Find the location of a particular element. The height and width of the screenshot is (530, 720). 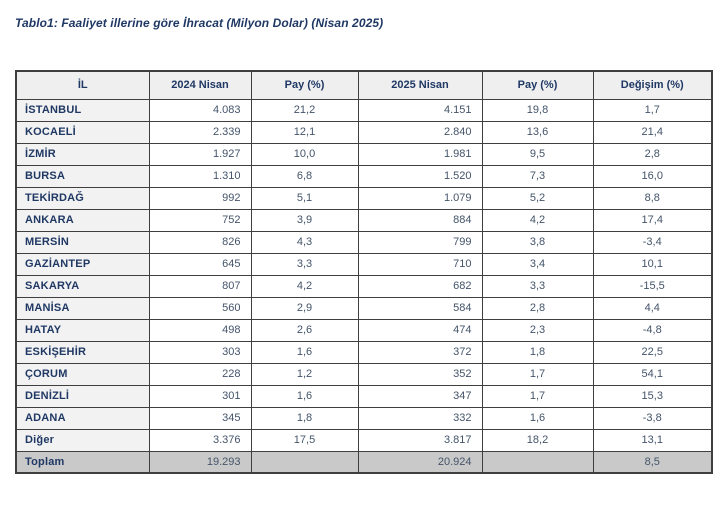

table-row: MERSİN 826 4,3 799 3,8 -3,4 is located at coordinates (364, 242).